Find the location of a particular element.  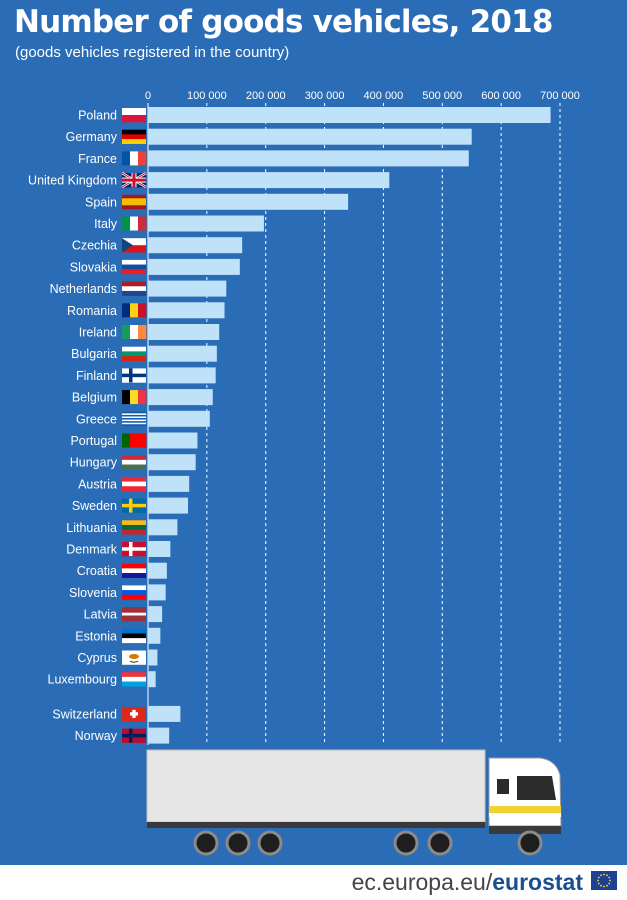

bar-hungary is located at coordinates (172, 462).